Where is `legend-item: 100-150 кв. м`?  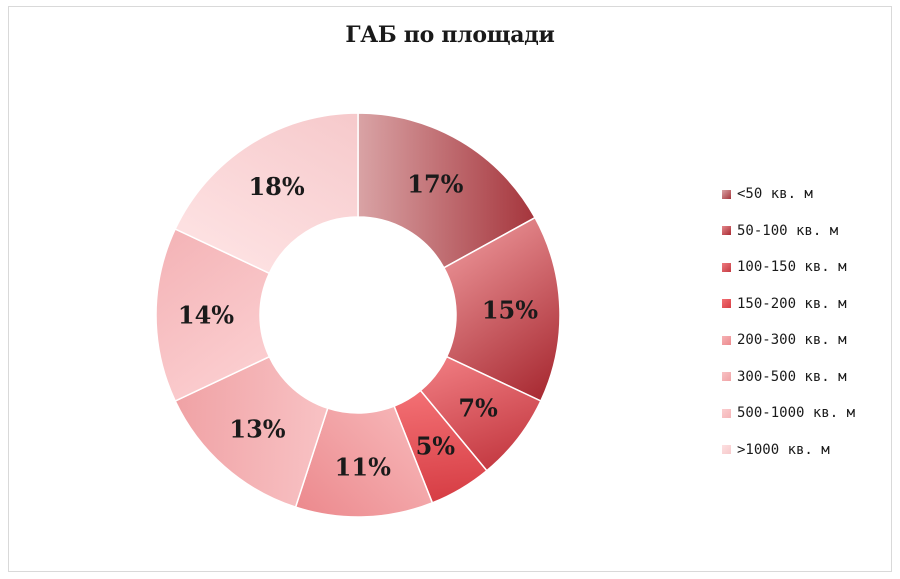
legend-item: 100-150 кв. м is located at coordinates (807, 267).